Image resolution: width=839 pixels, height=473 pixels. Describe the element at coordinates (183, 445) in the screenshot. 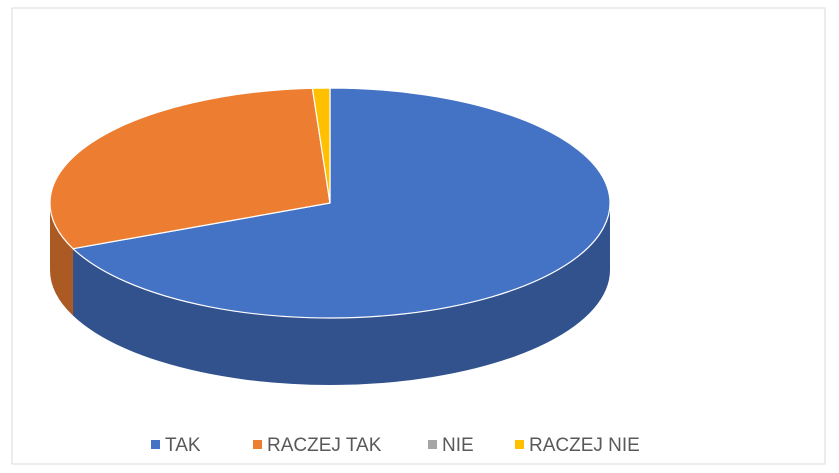

I see `legend-label: TAK` at that location.